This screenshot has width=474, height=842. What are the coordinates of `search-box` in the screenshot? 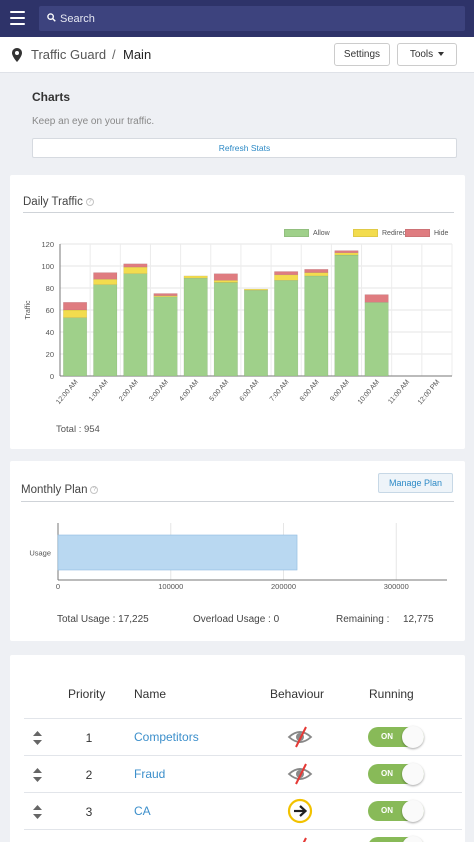 It's located at (252, 18).